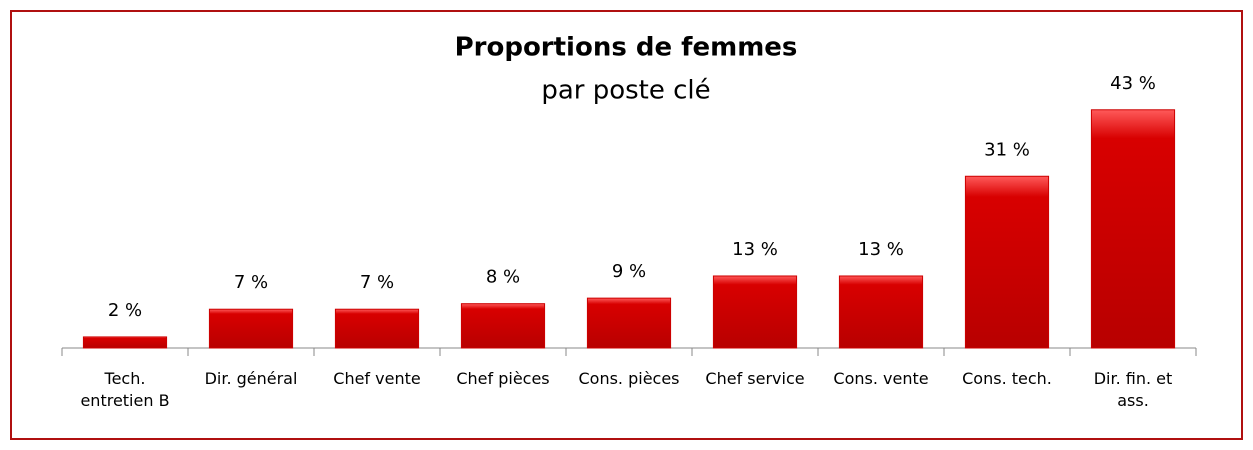 This screenshot has width=1253, height=450. What do you see at coordinates (1133, 389) in the screenshot?
I see `x-tick-label: Dir. fin. et ass.` at bounding box center [1133, 389].